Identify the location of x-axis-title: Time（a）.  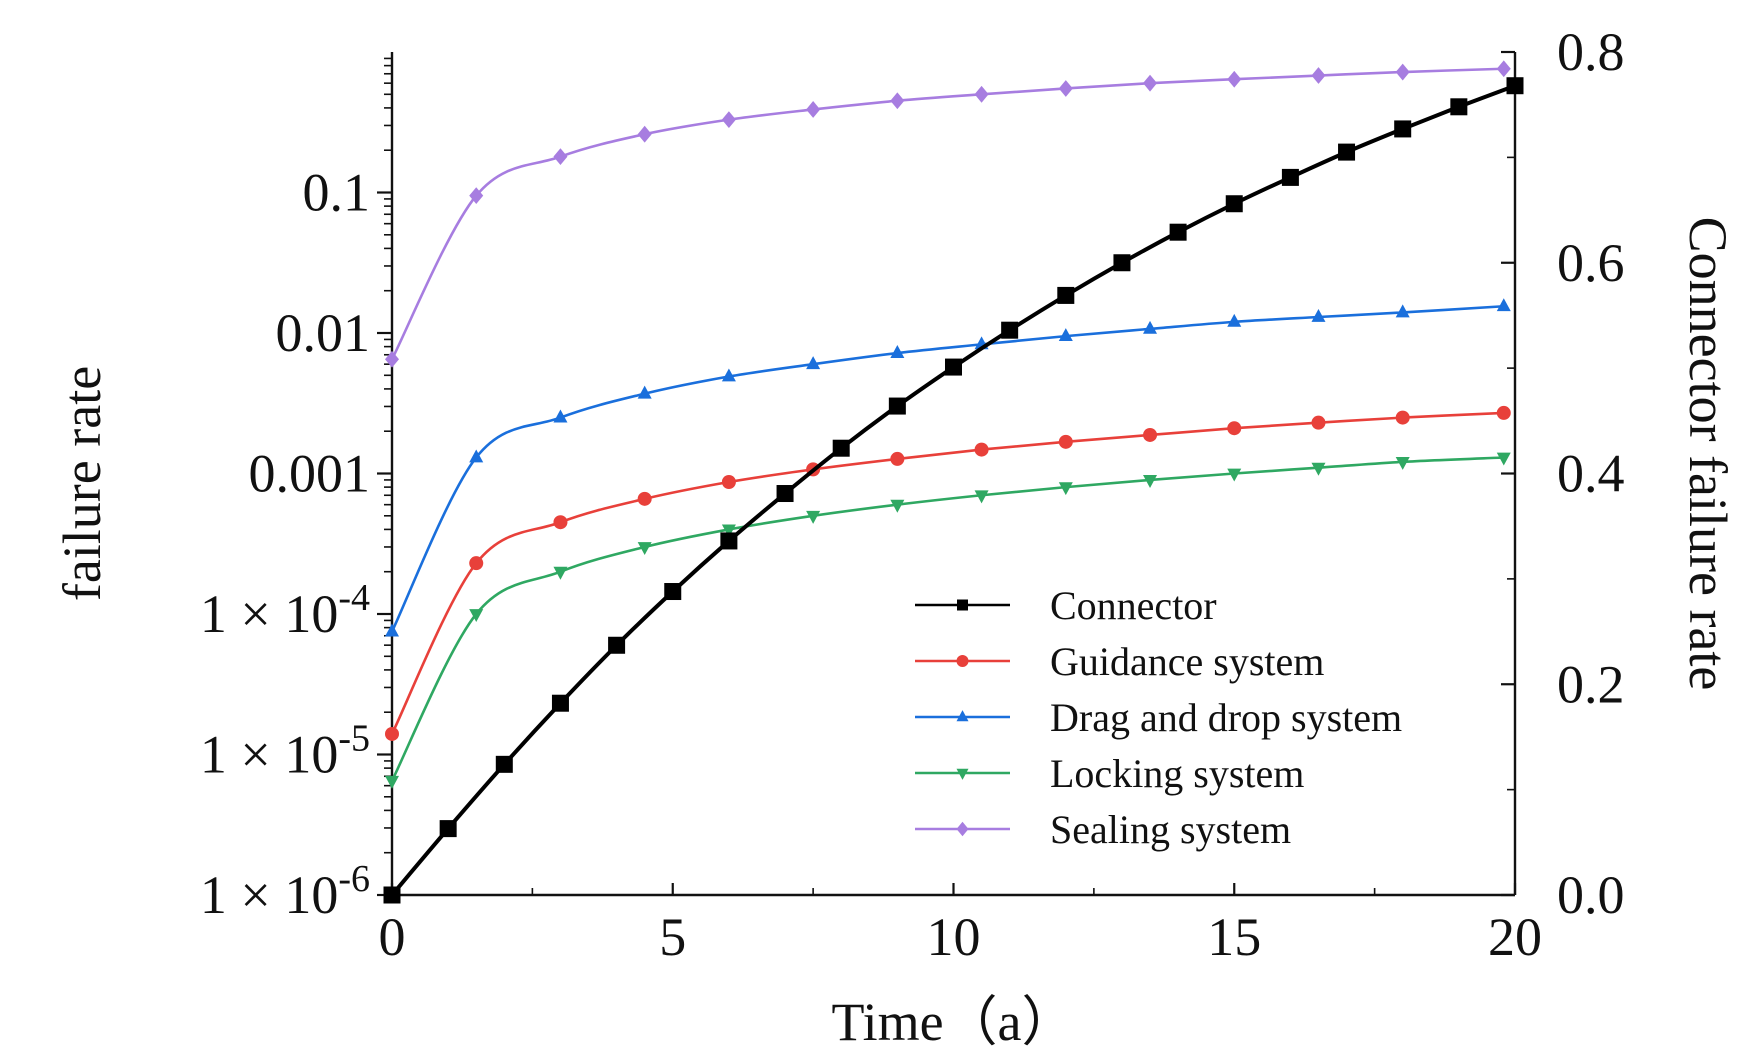
(953, 1022).